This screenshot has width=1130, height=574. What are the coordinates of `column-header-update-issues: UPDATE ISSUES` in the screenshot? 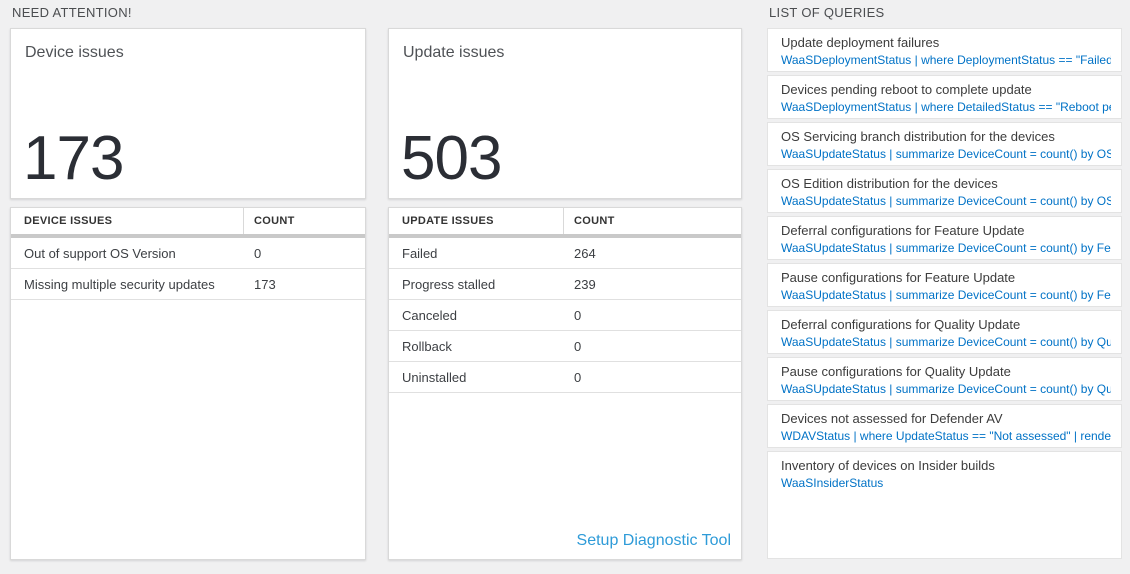 It's located at (476, 221).